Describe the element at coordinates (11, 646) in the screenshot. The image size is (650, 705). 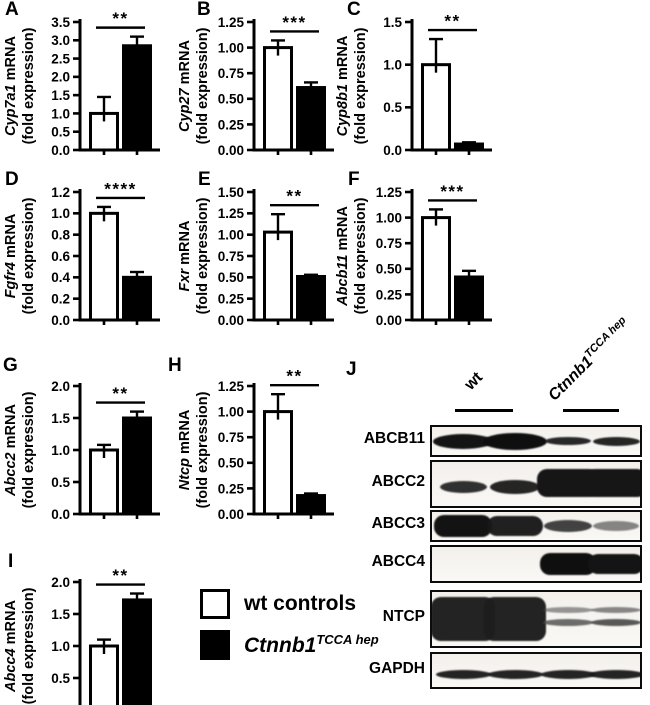
I see `y-axis-label-gene: Abcc4 mRNA` at that location.